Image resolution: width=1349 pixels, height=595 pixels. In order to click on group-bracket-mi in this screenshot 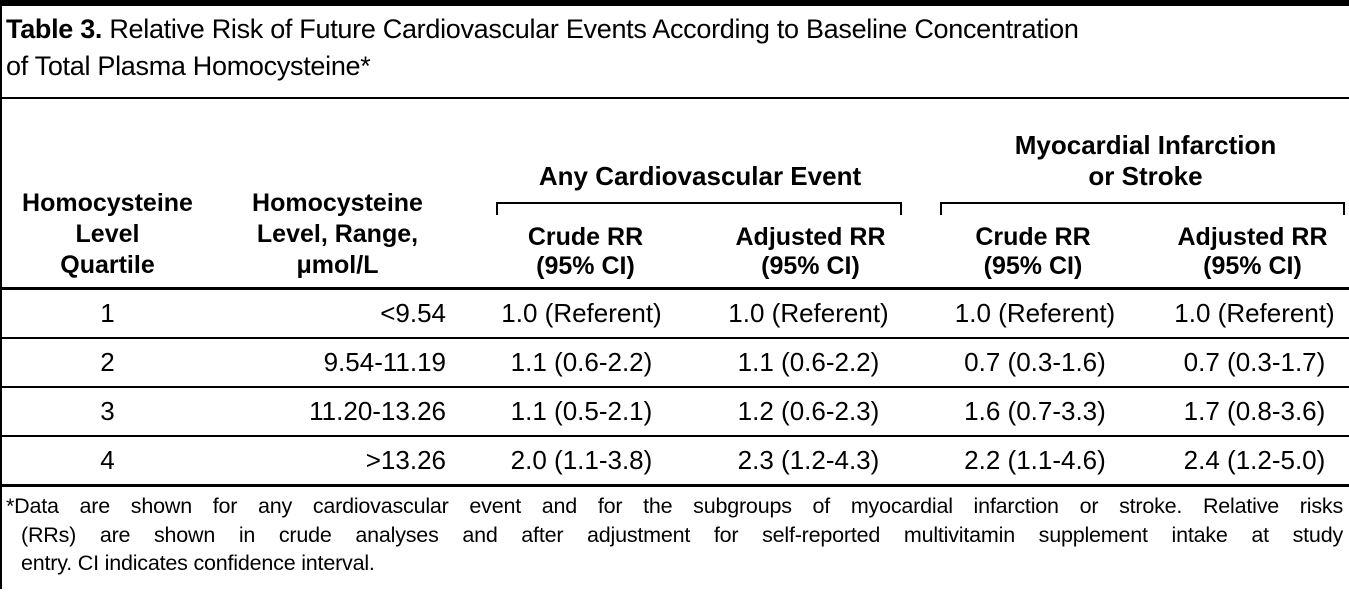, I will do `click(1142, 208)`.